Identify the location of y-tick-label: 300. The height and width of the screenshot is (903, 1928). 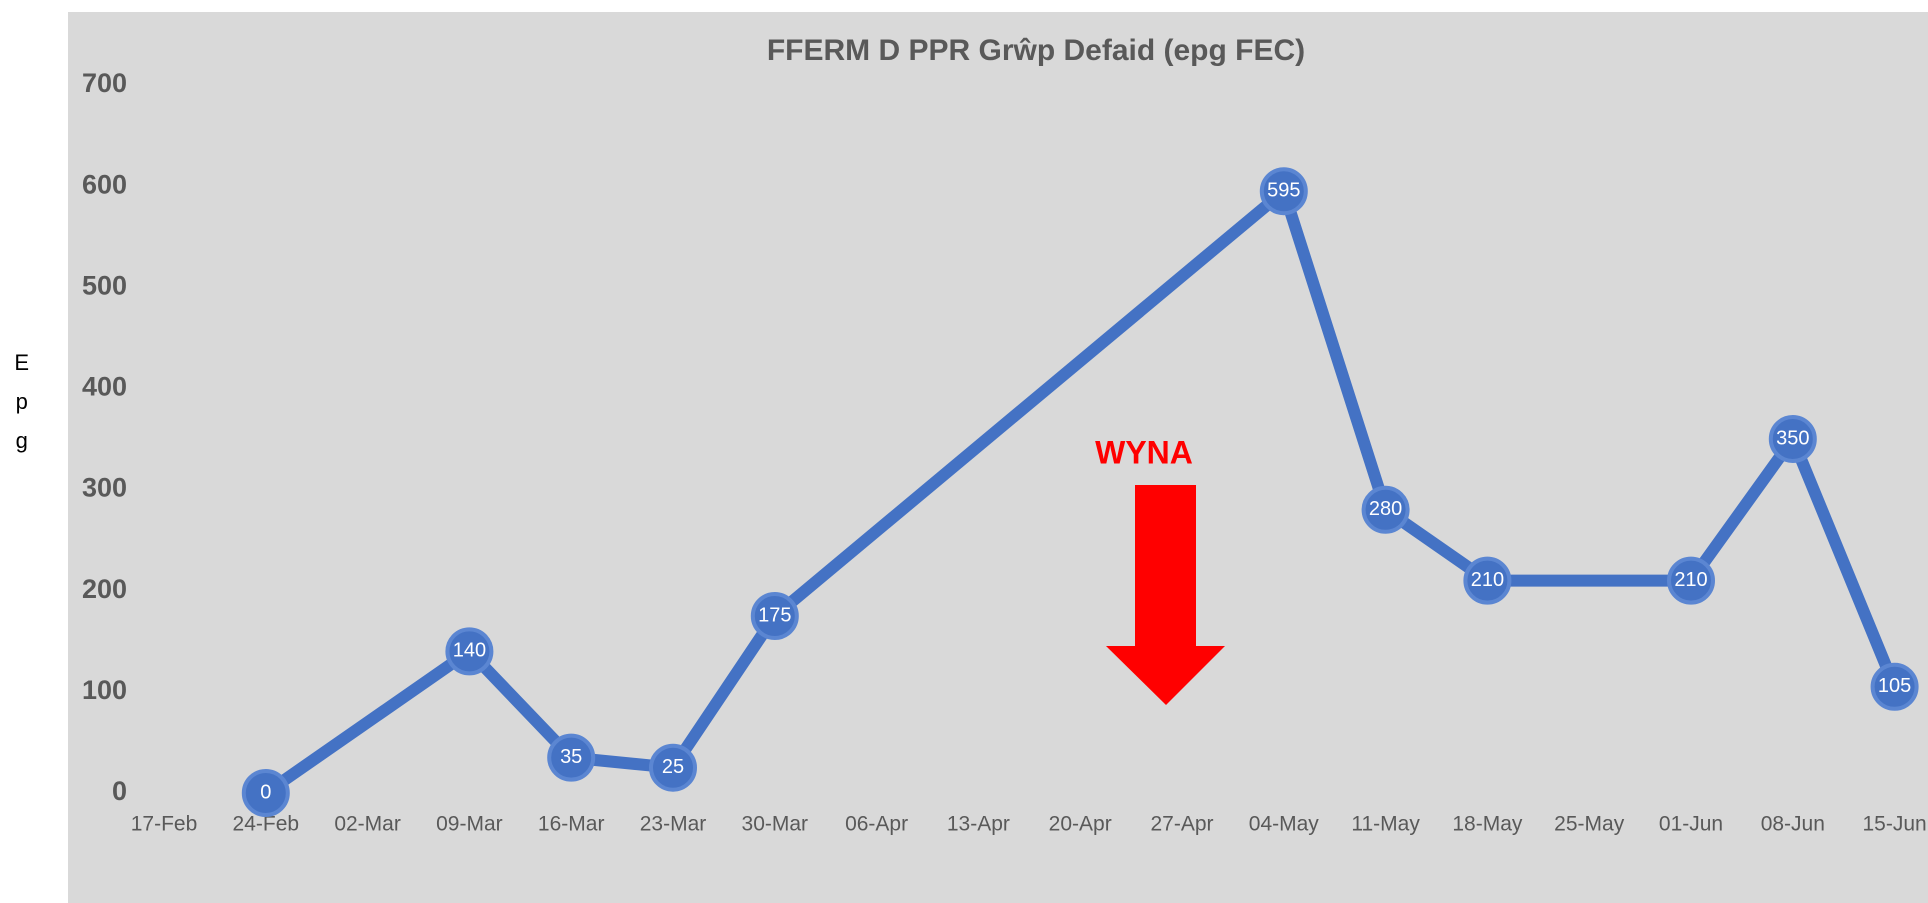
(104, 488).